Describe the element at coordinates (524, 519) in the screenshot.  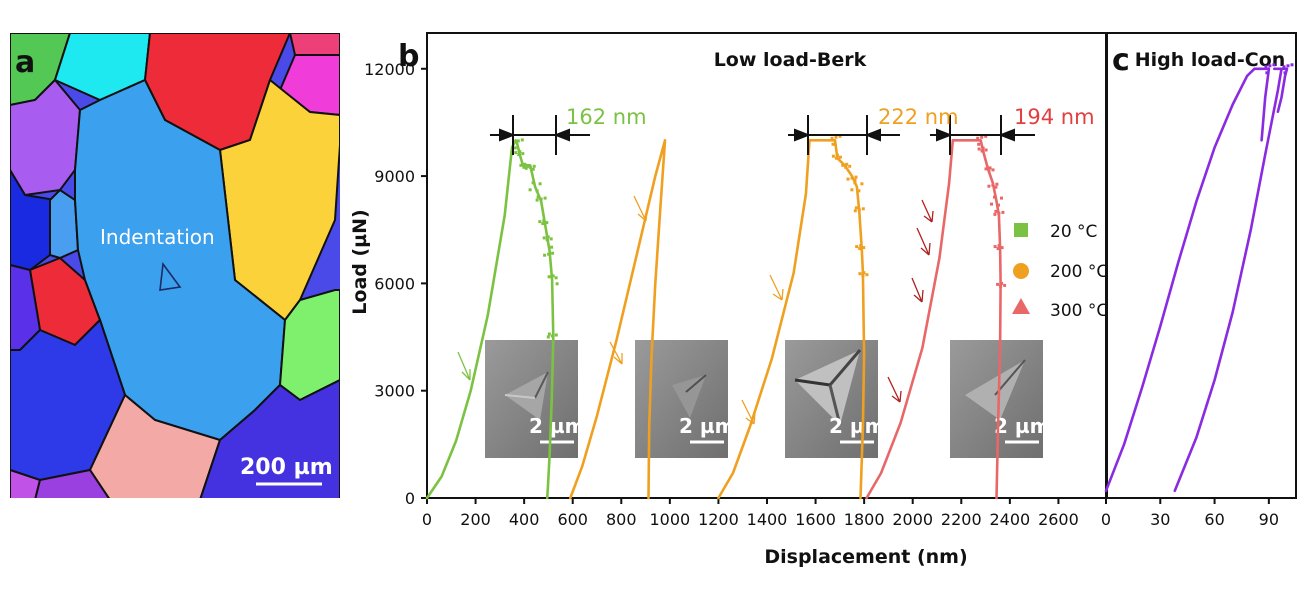
I see `x-tick-label: 400` at that location.